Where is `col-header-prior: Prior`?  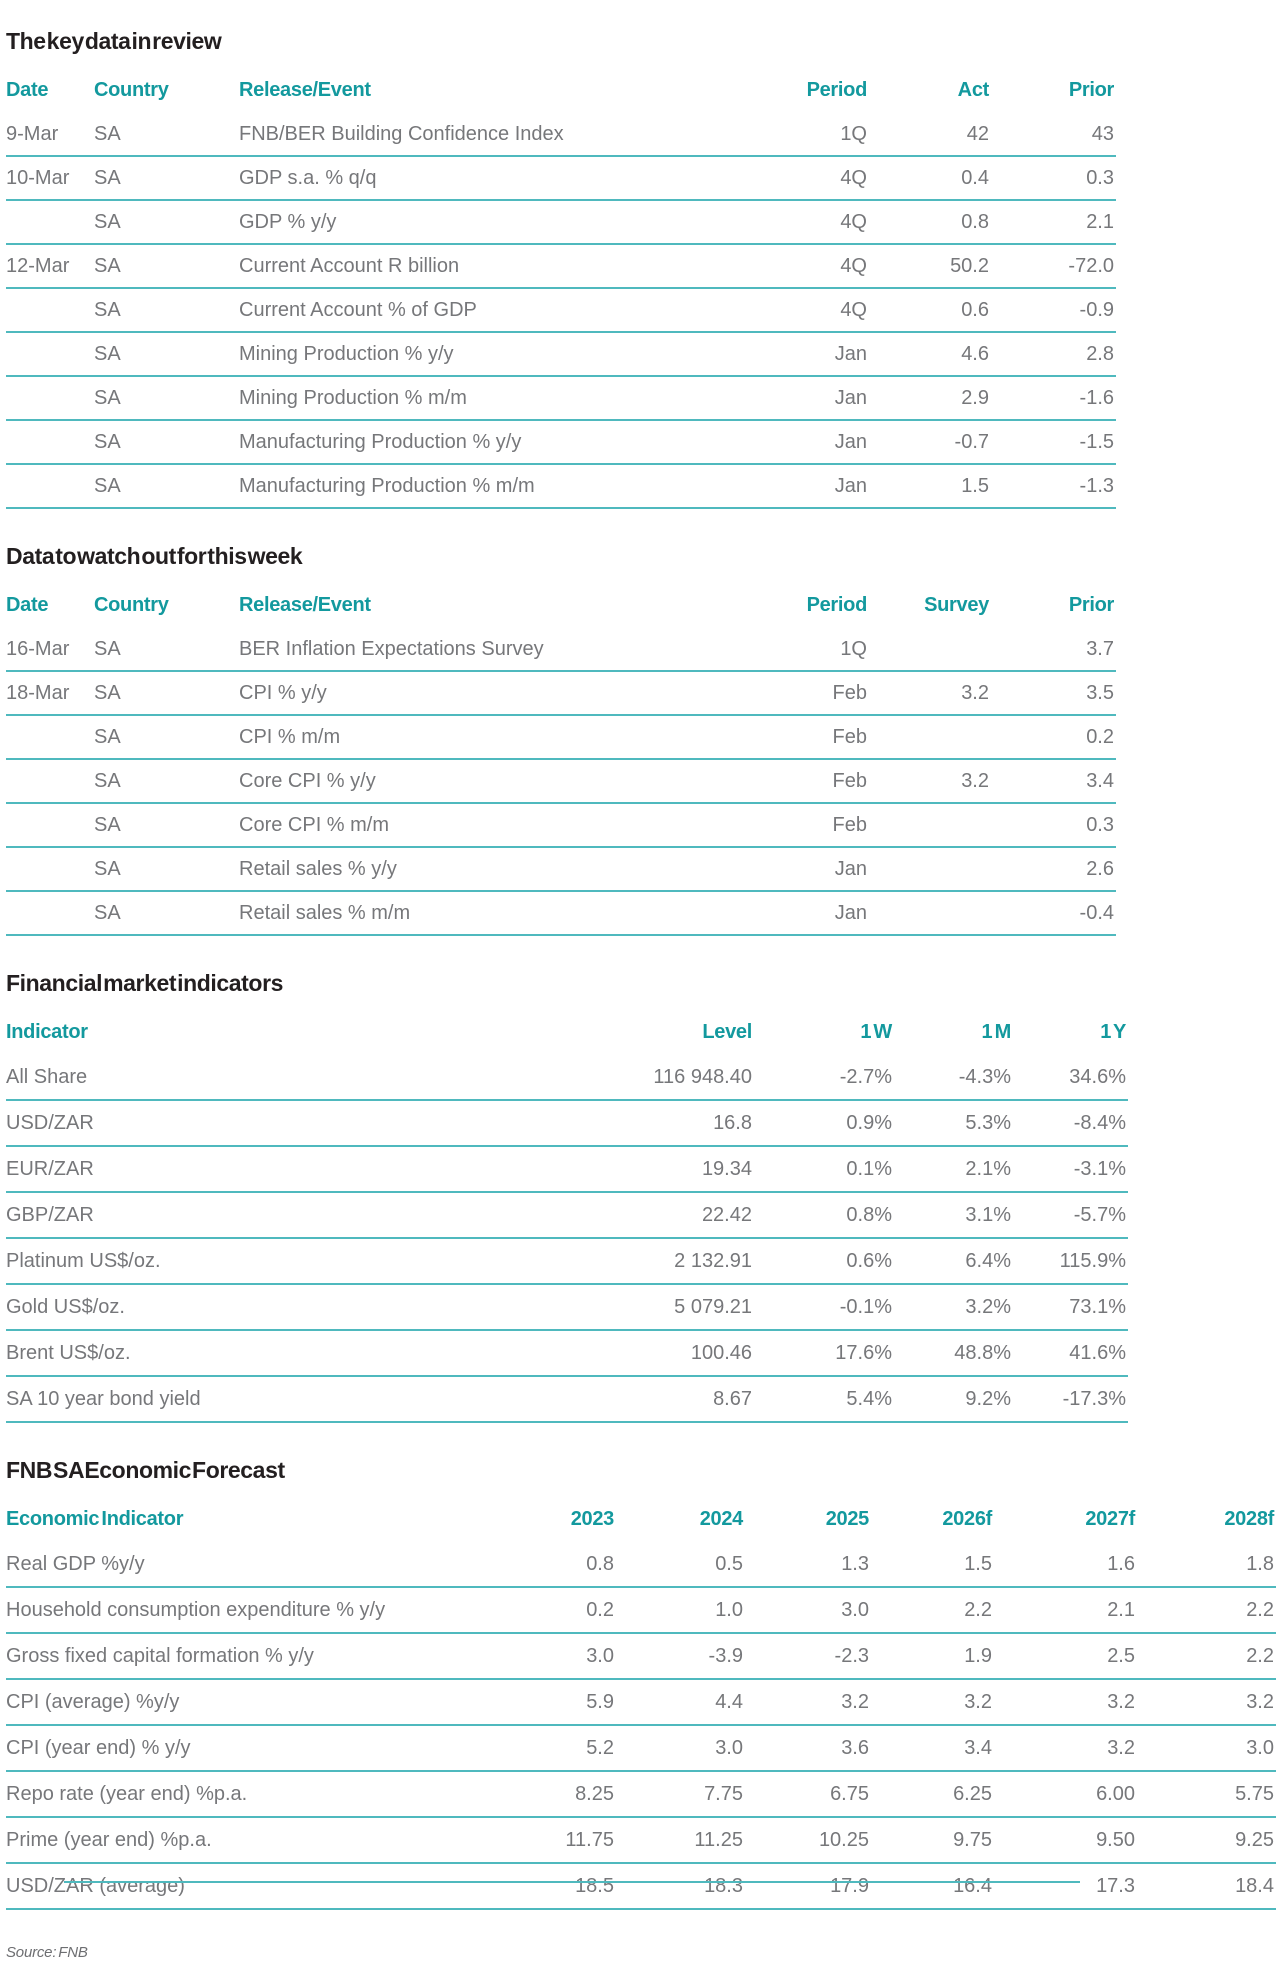
col-header-prior: Prior is located at coordinates (1091, 604).